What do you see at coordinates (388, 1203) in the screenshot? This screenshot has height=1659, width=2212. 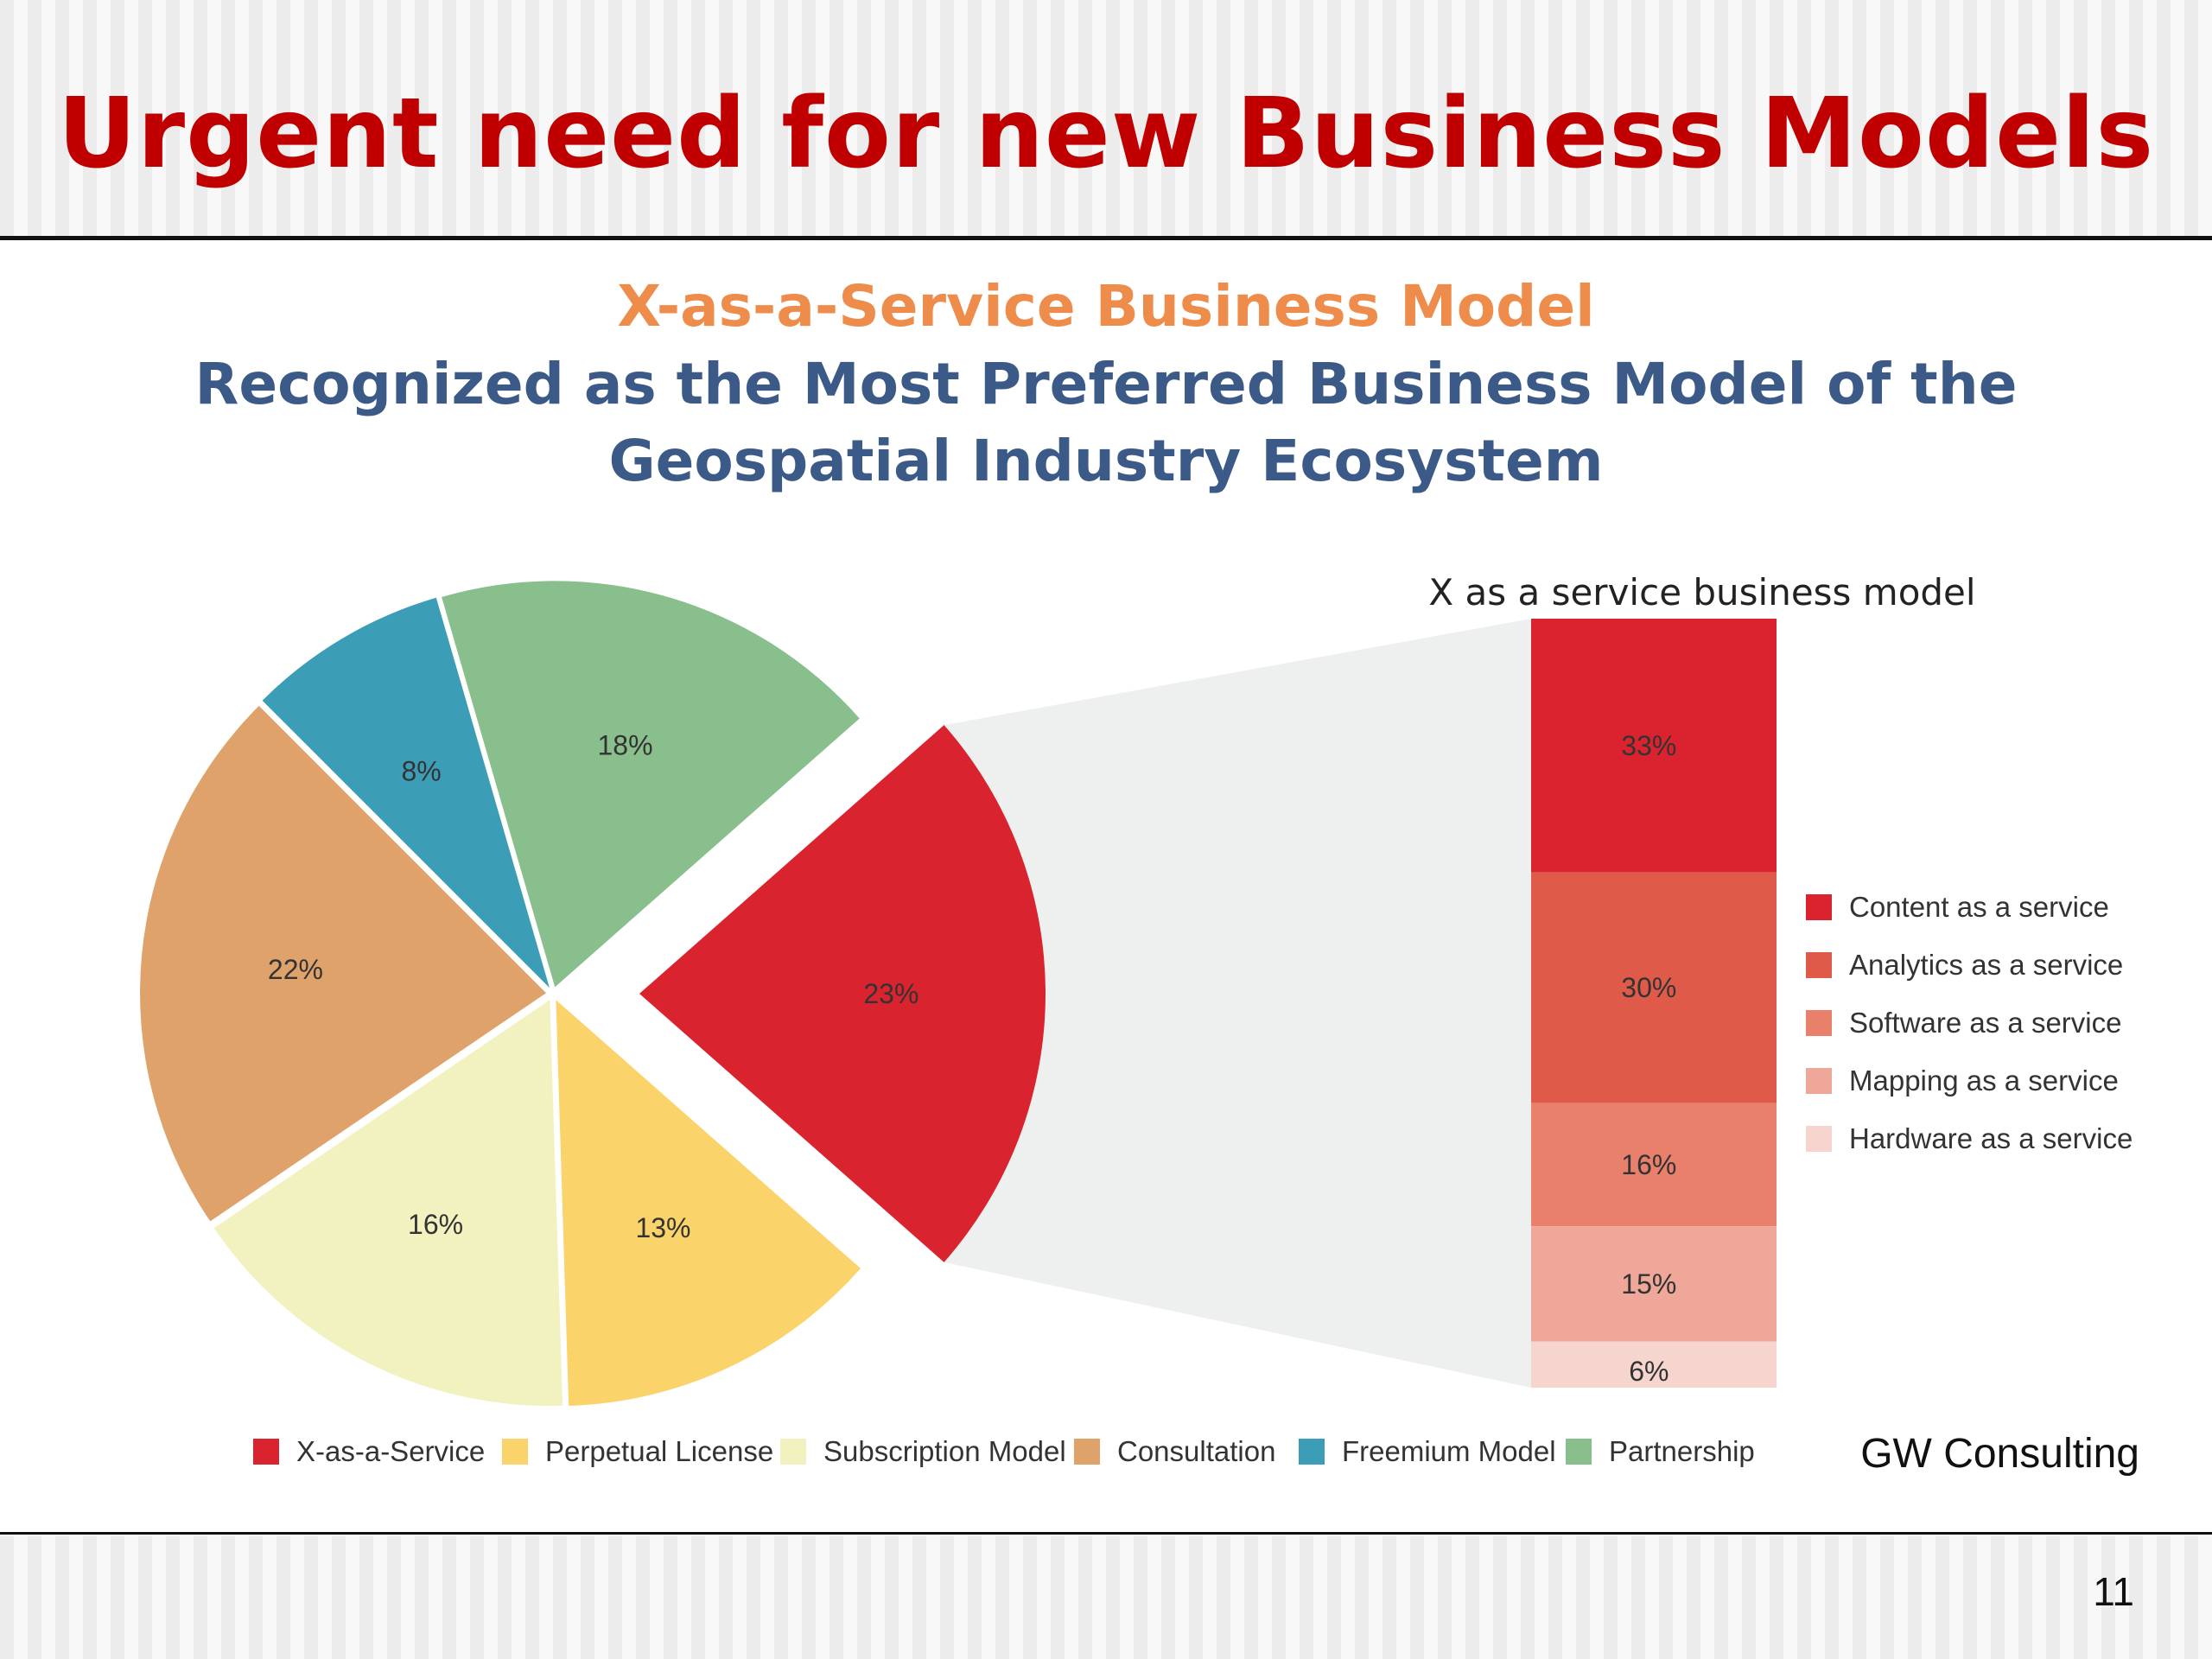 I see `pie-slice-subscription-model` at bounding box center [388, 1203].